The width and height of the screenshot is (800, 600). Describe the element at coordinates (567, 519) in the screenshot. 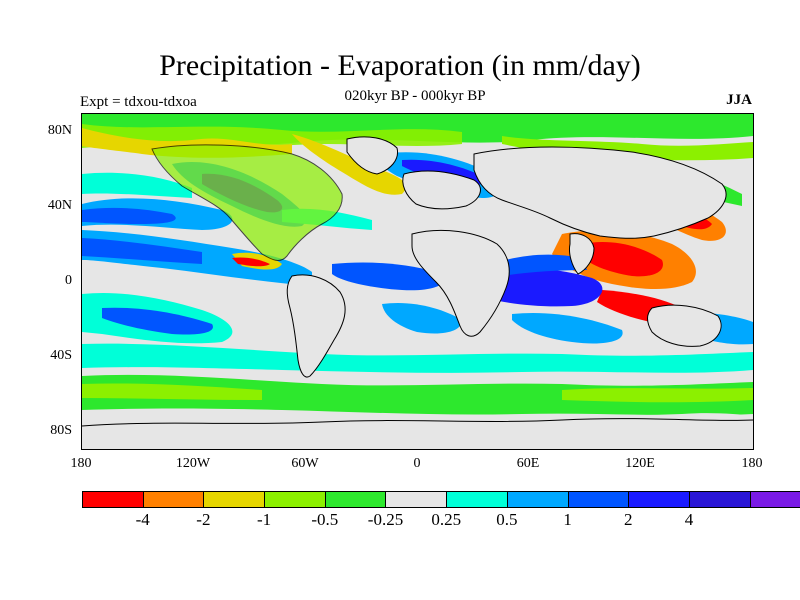

I see `colorbar-label: 1` at that location.